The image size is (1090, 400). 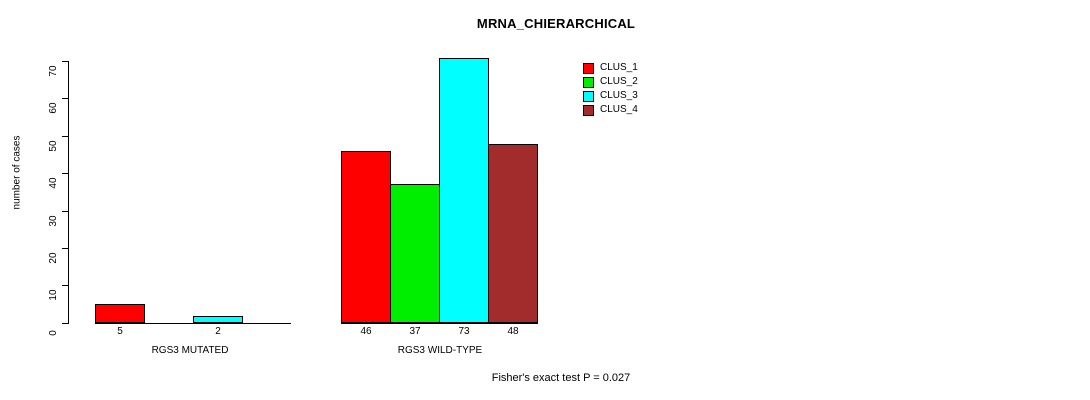 I want to click on y-axis-label-30: 30, so click(x=53, y=221).